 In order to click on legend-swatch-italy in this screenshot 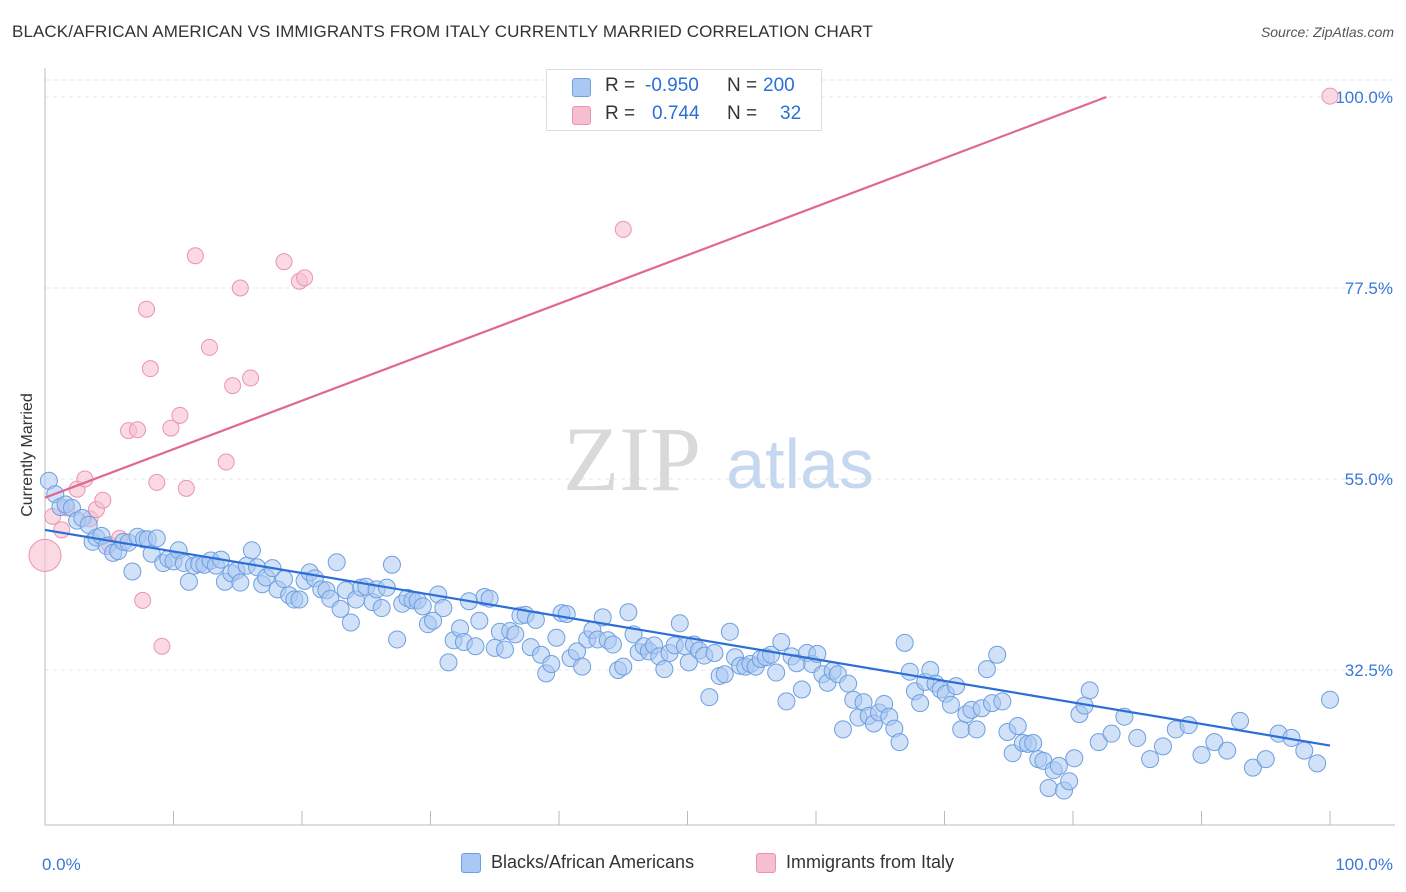, I will do `click(766, 862)`.